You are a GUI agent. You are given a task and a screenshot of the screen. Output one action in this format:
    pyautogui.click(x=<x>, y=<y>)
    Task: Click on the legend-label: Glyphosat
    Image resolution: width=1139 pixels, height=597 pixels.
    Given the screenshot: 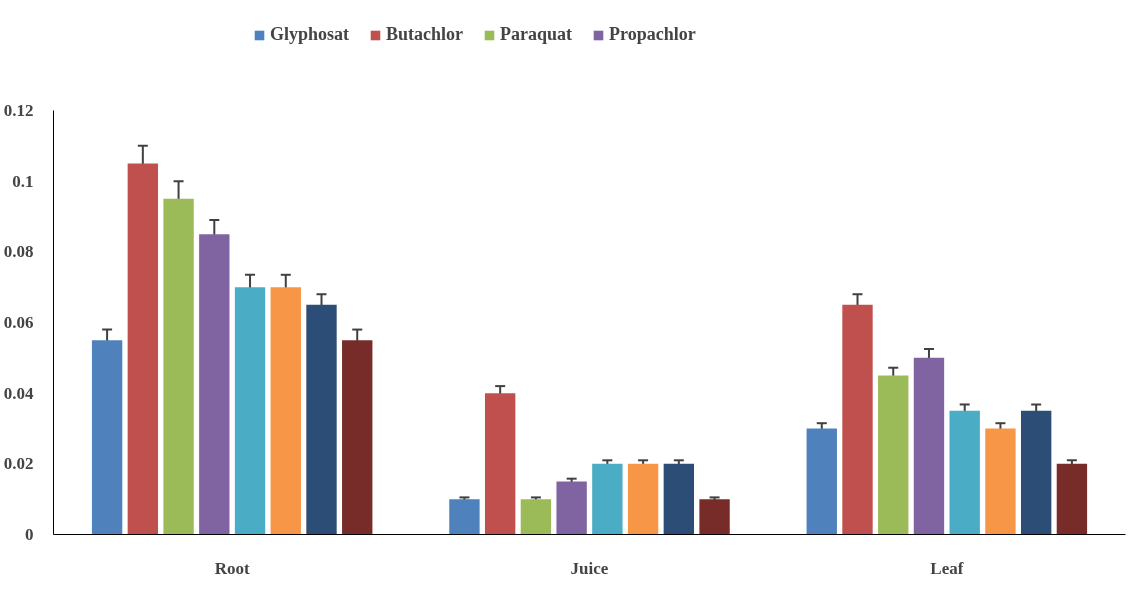 What is the action you would take?
    pyautogui.click(x=310, y=34)
    